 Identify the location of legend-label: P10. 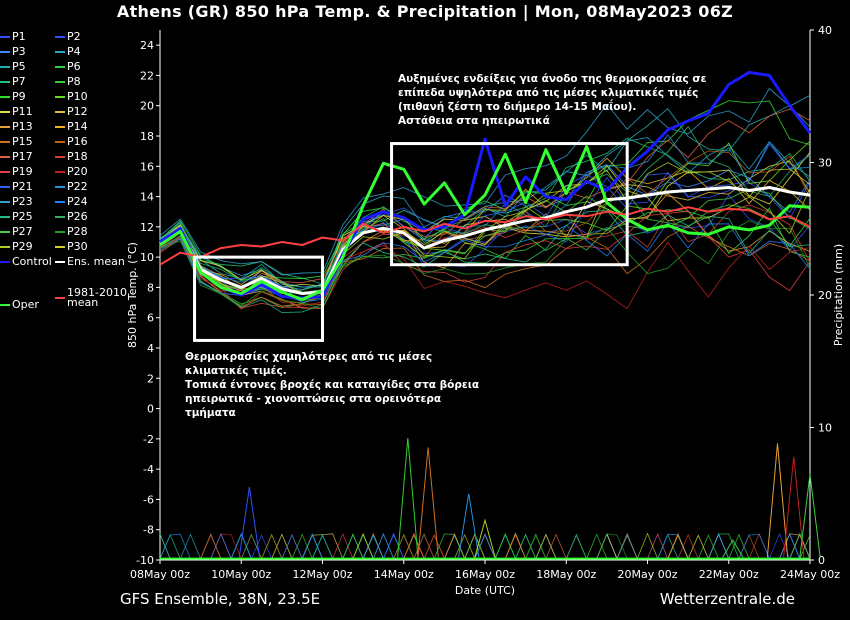
(77, 96).